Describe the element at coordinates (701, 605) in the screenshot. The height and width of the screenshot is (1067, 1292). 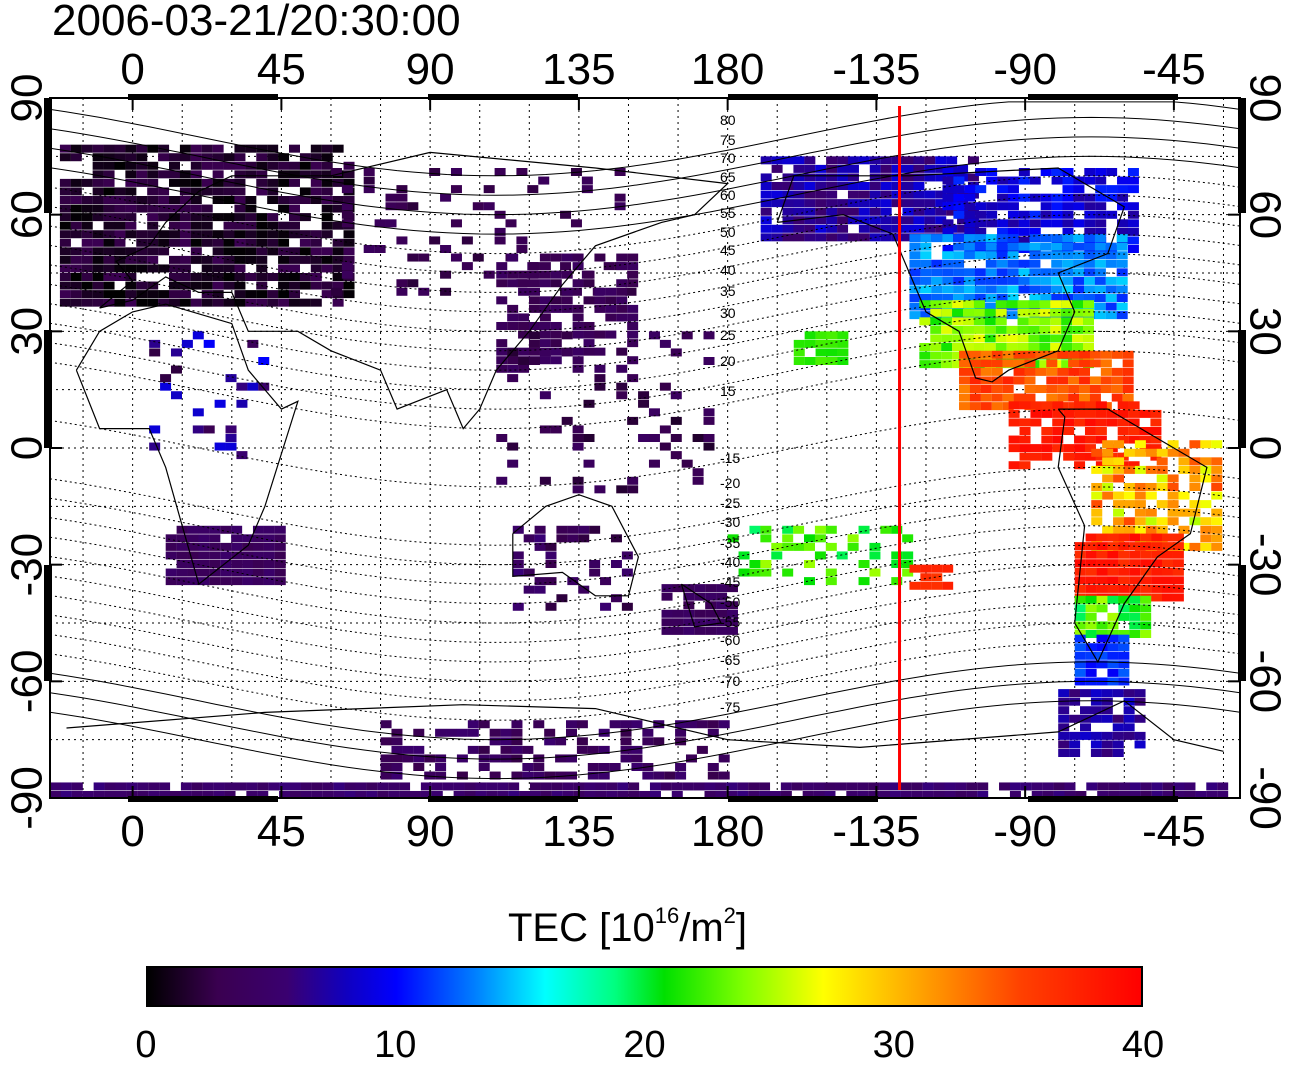
I see `coastline` at that location.